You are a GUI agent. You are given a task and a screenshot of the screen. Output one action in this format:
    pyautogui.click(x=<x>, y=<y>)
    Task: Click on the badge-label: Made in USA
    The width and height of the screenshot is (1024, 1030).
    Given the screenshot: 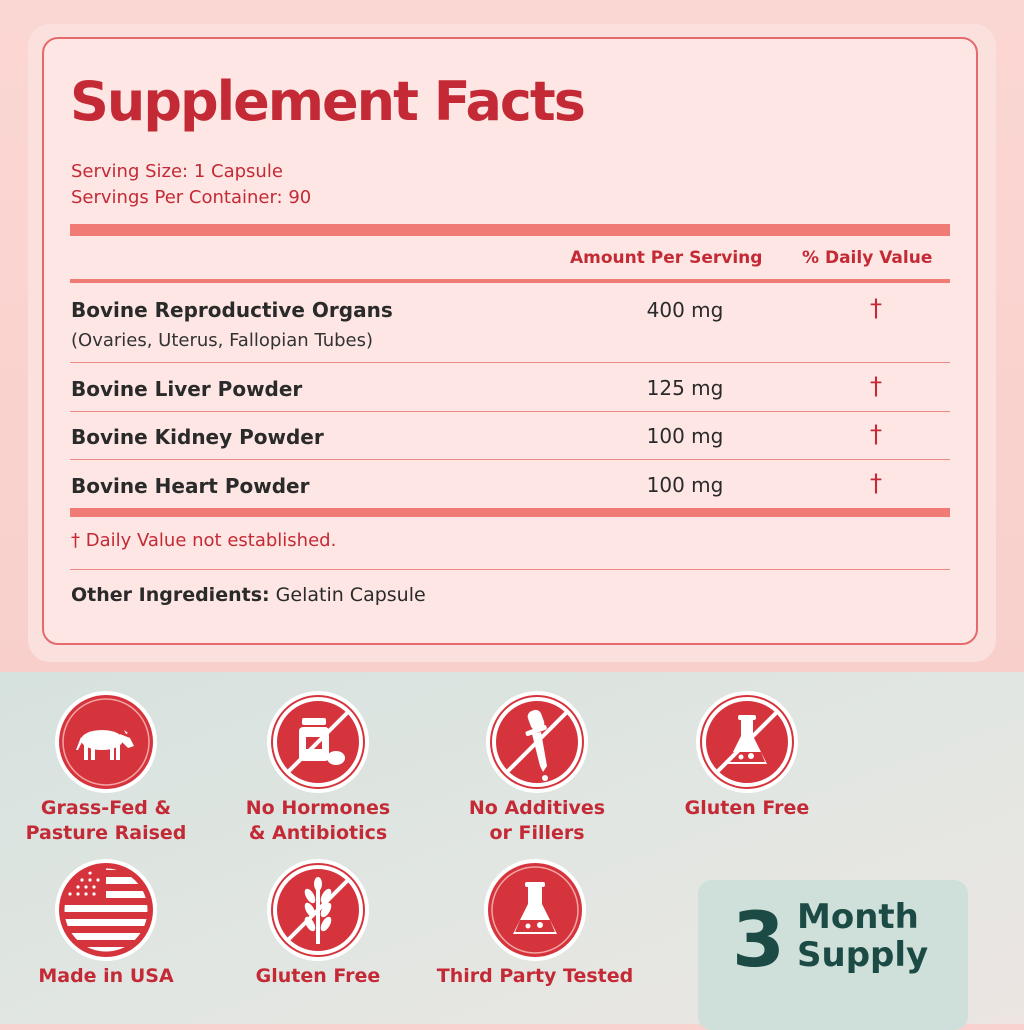 What is the action you would take?
    pyautogui.click(x=106, y=976)
    